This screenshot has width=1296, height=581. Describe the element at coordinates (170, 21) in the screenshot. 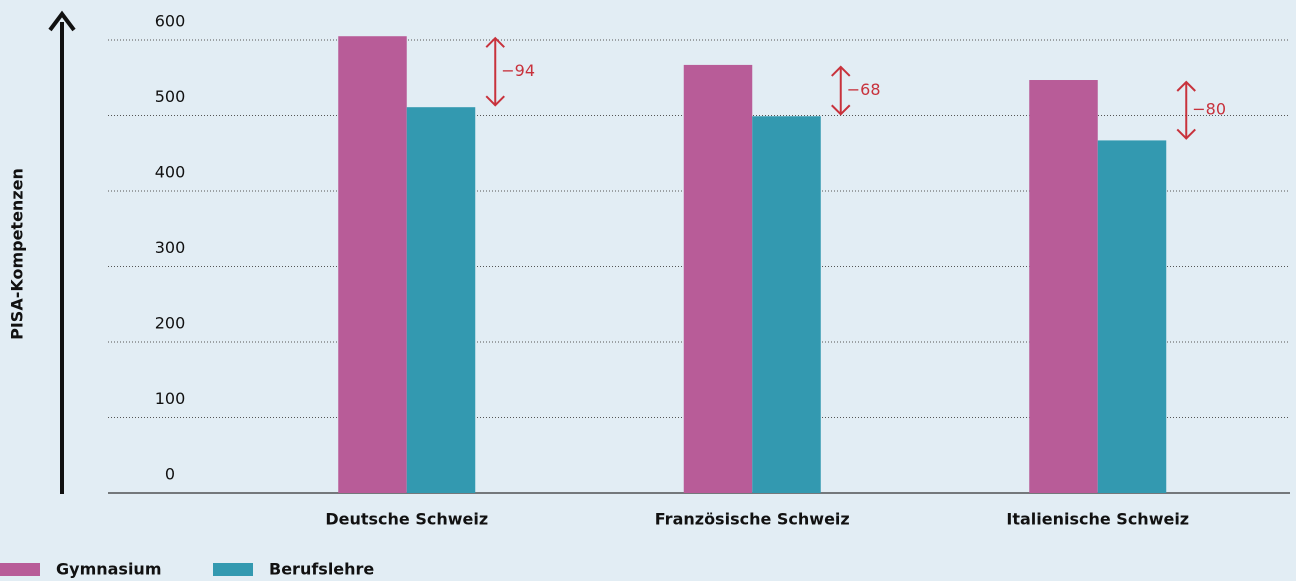

I see `y-tick-label: 600` at that location.